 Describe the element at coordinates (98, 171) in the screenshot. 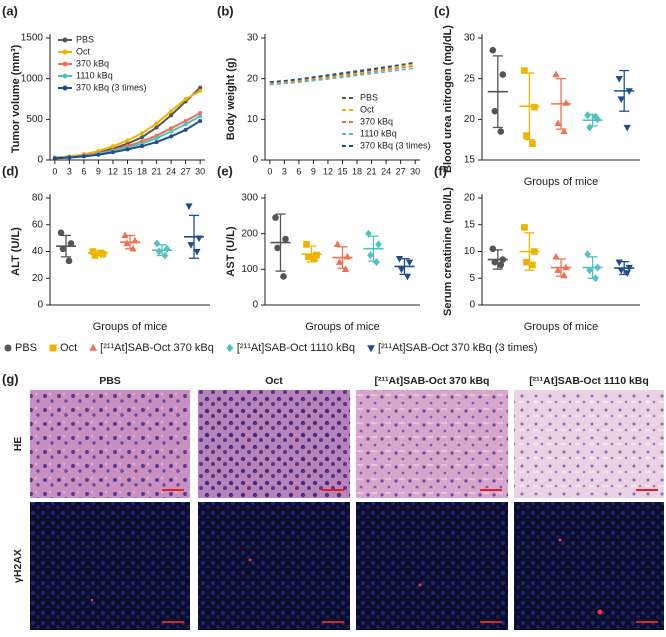

I see `x-tick-label: 9` at that location.